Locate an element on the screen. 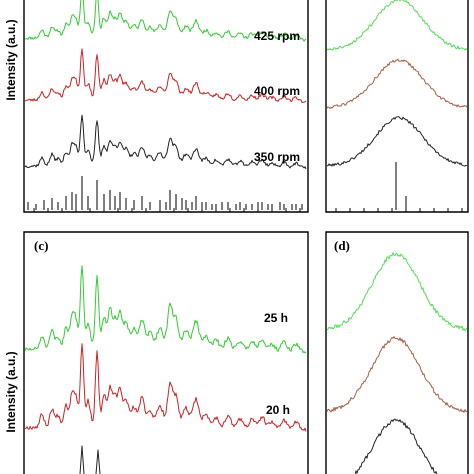 This screenshot has height=474, width=474. panel-label-c: (c) is located at coordinates (41, 245).